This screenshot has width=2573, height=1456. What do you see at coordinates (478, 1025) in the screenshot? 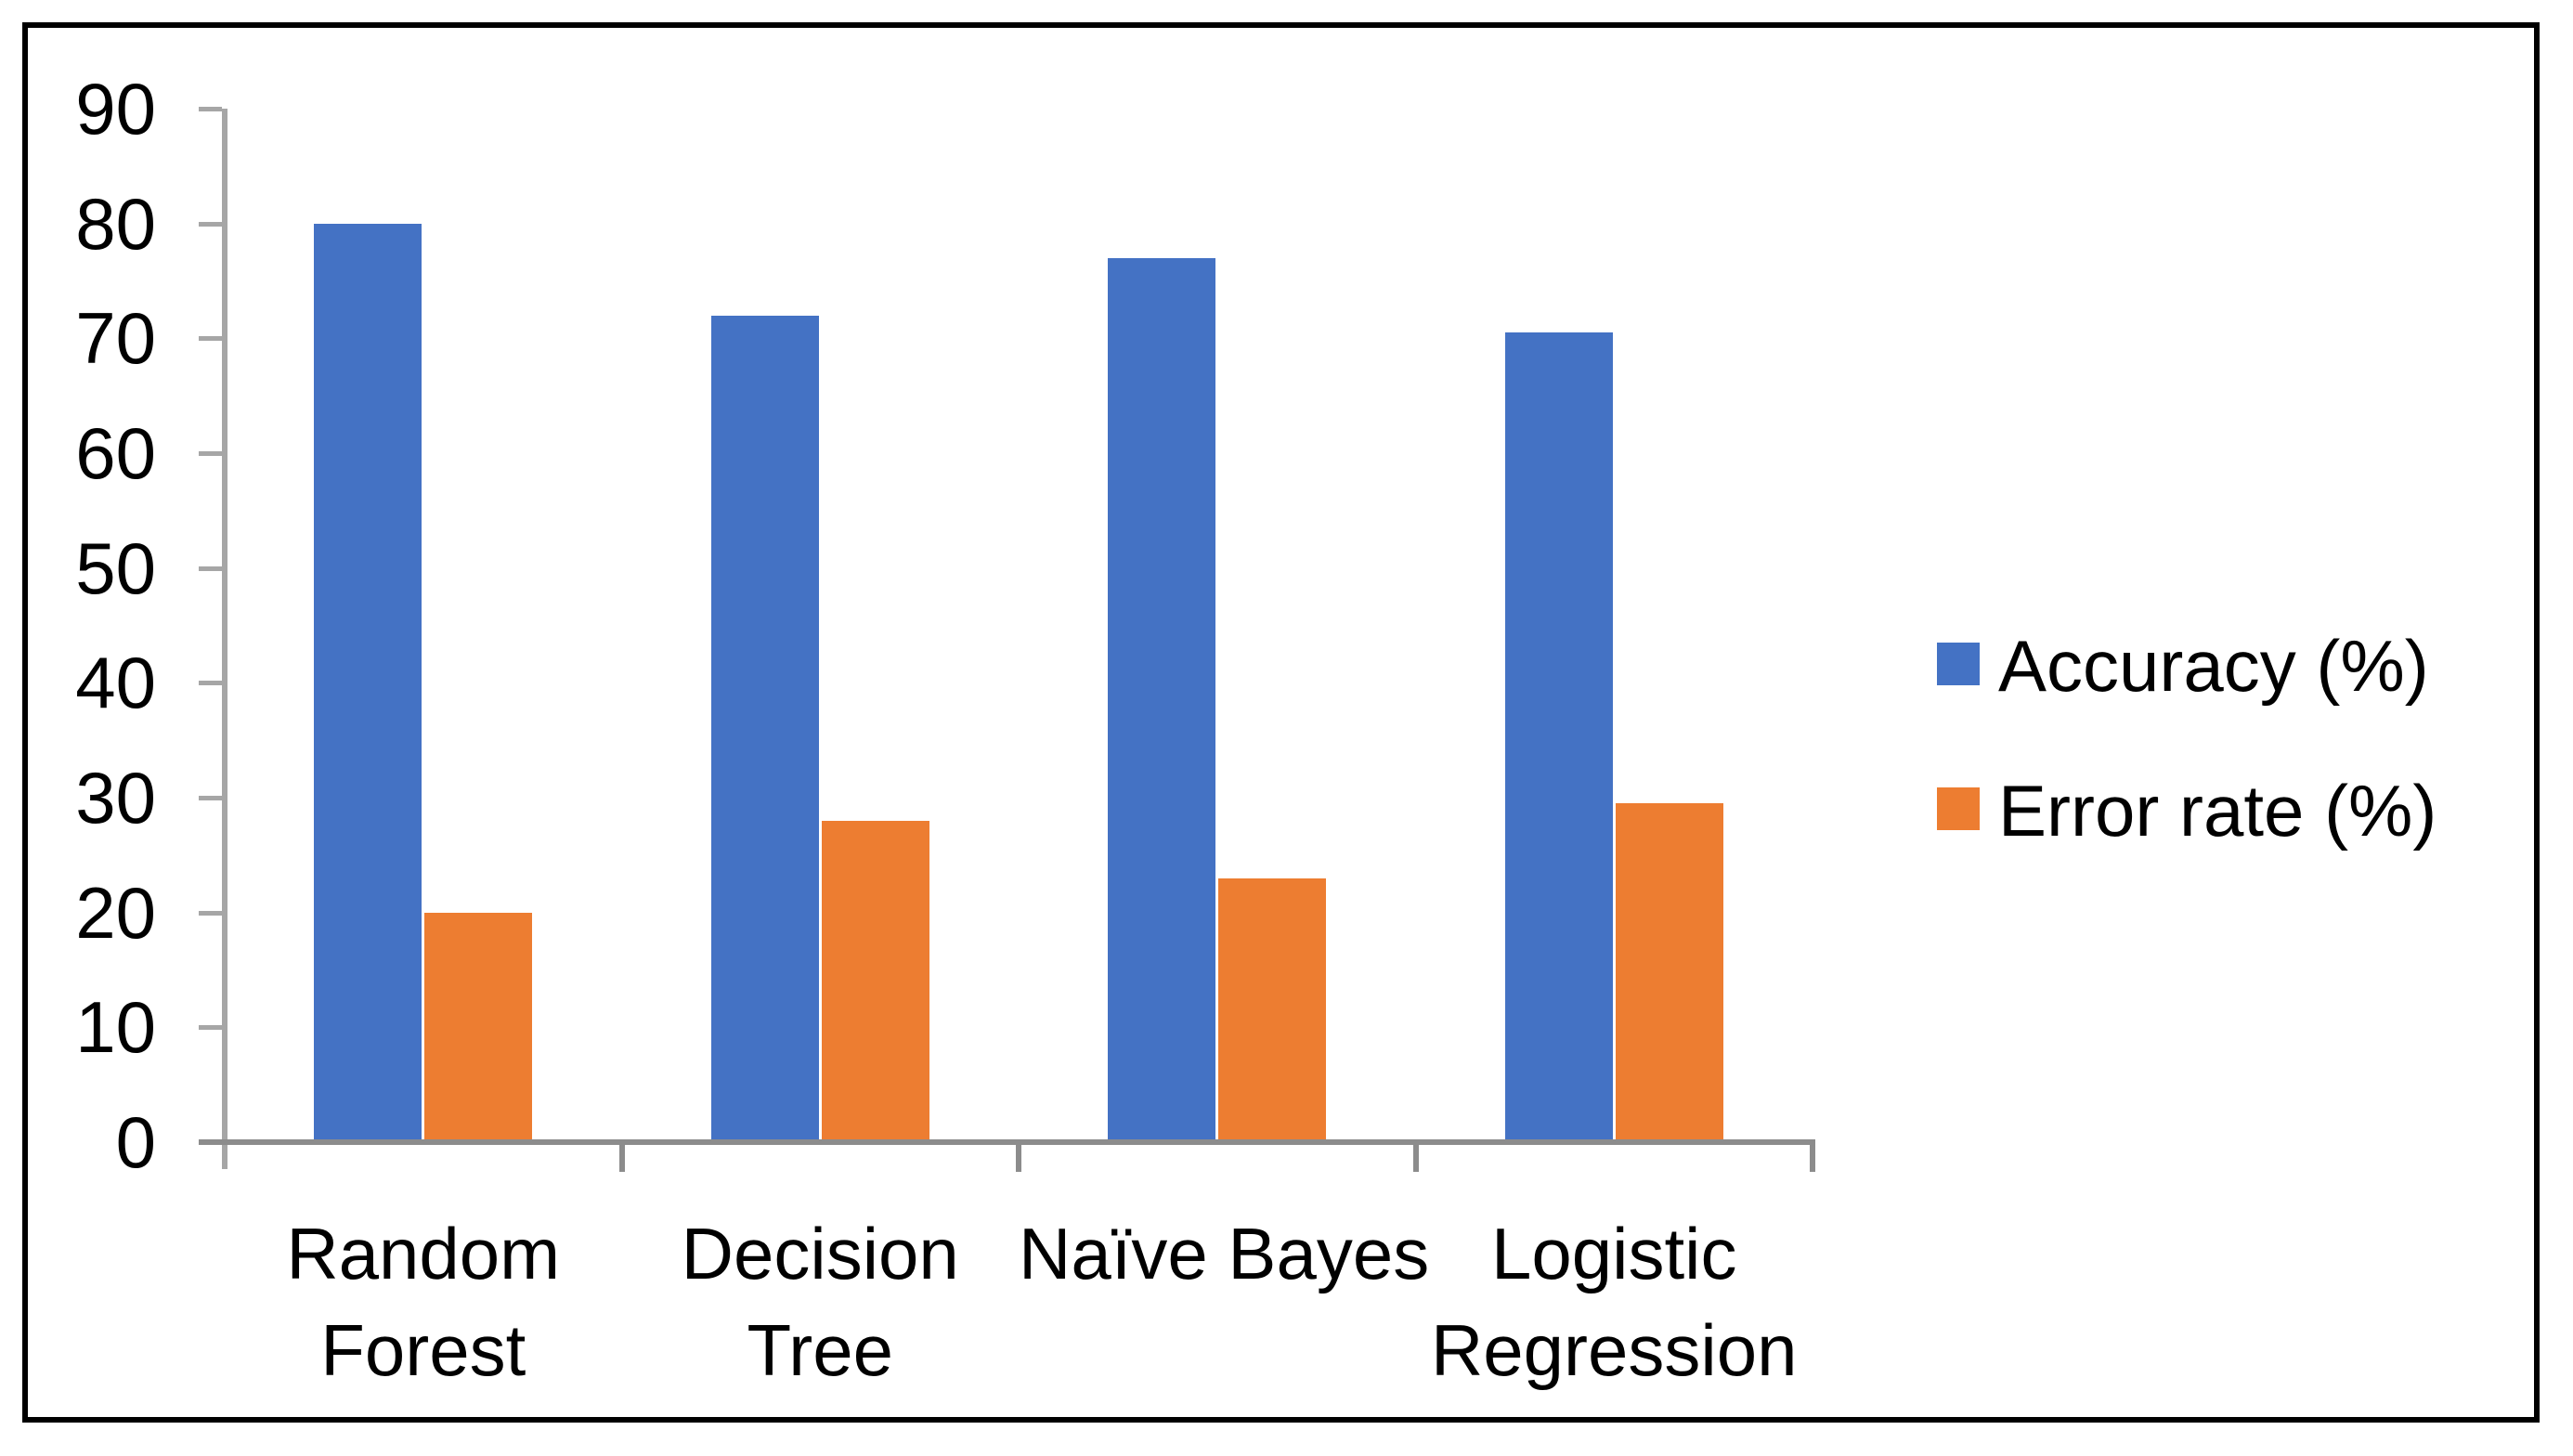
I see `bar-error-rate-random-forest` at bounding box center [478, 1025].